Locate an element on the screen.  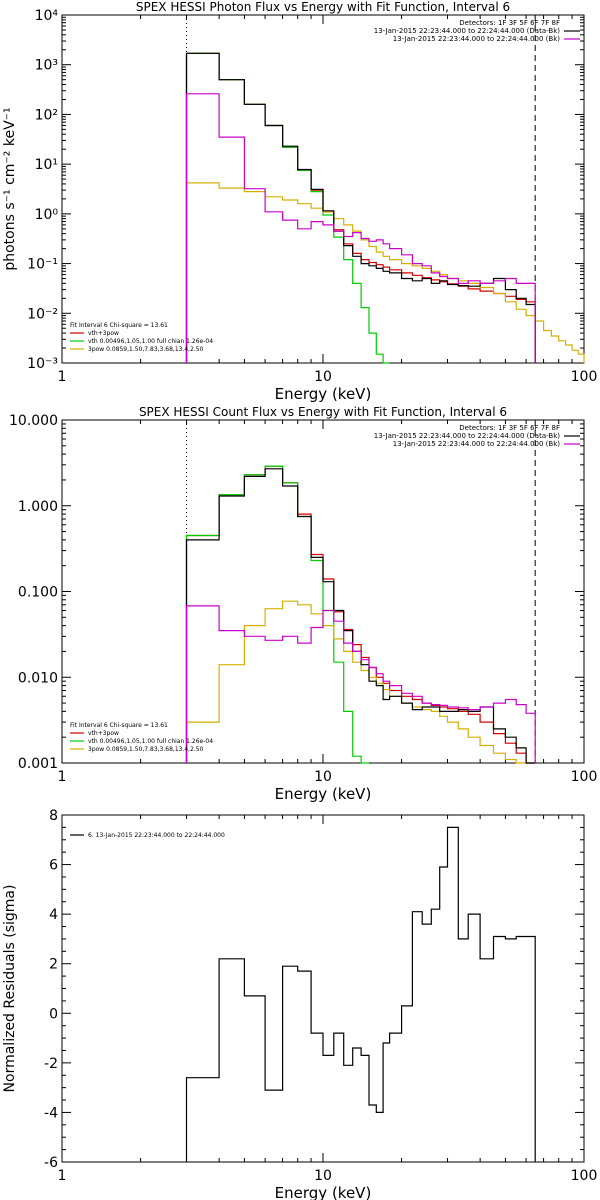
y-tick-label: 10⁻² is located at coordinates (42, 314).